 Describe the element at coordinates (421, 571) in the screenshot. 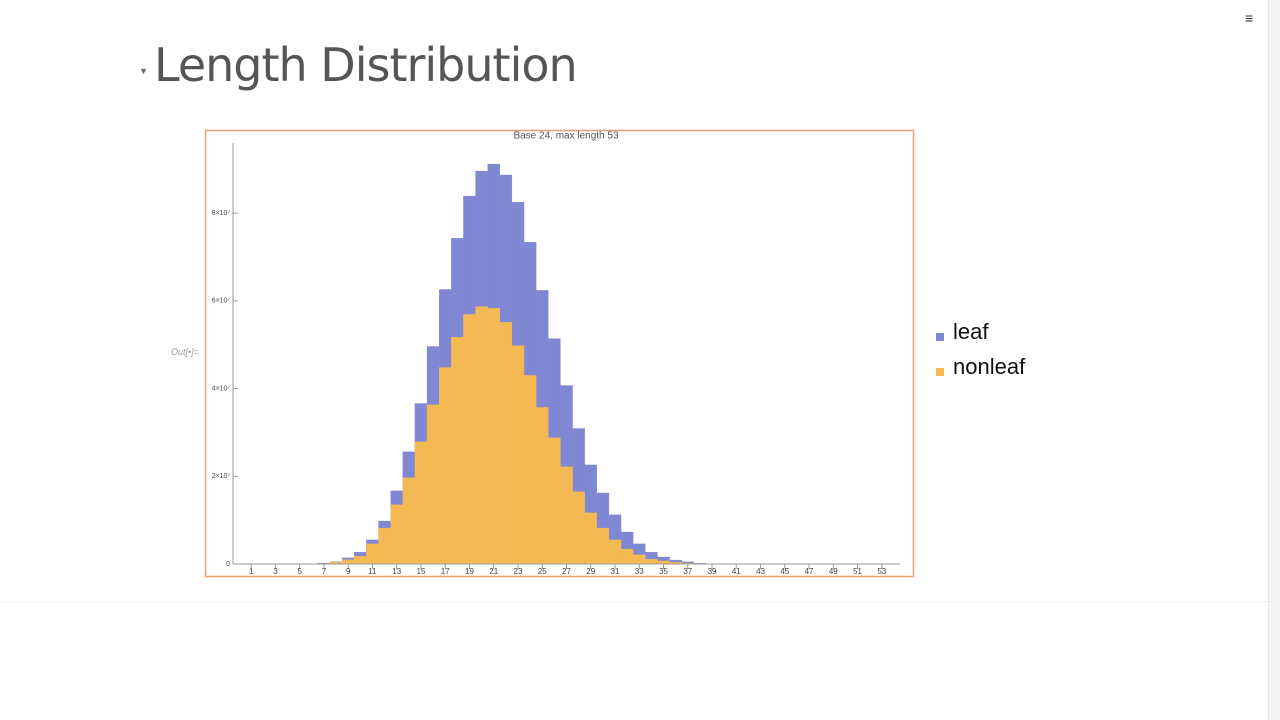

I see `x-tick-label: 15` at that location.